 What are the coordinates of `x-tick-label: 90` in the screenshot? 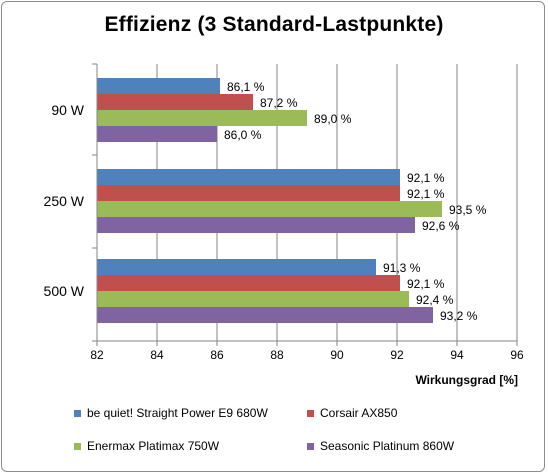 It's located at (337, 355).